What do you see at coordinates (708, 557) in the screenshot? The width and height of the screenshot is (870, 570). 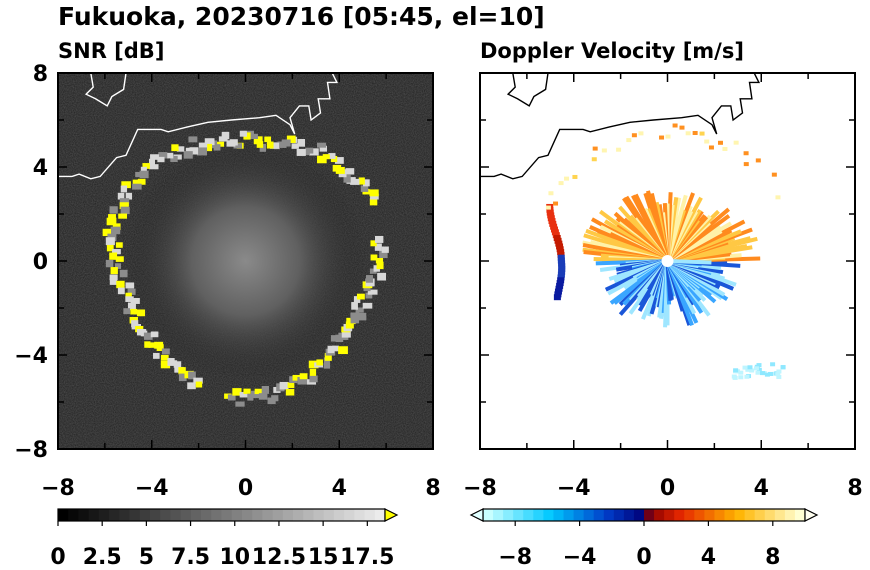 I see `colorbar-tick-label: 4` at bounding box center [708, 557].